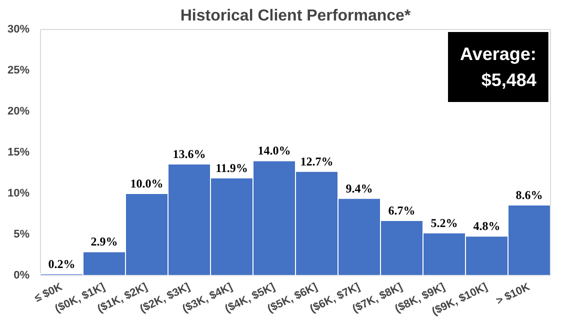 The height and width of the screenshot is (330, 562). I want to click on chart-title: Historical Client Performance*, so click(296, 16).